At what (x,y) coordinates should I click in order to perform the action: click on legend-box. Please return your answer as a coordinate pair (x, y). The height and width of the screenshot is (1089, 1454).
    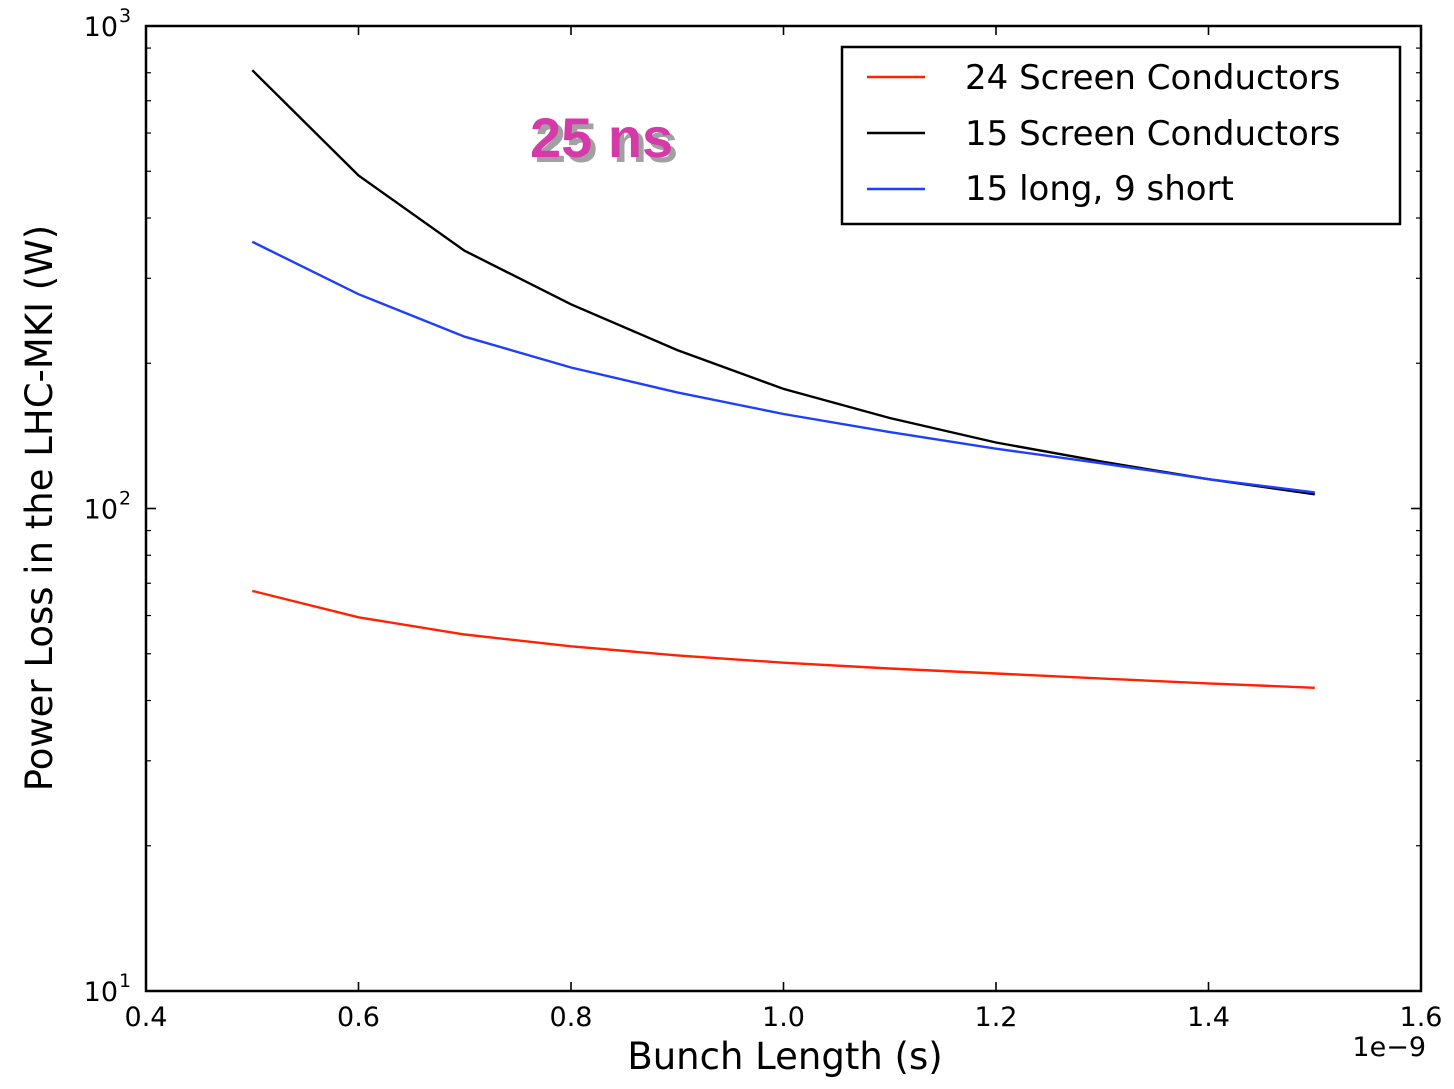
    Looking at the image, I should click on (1121, 135).